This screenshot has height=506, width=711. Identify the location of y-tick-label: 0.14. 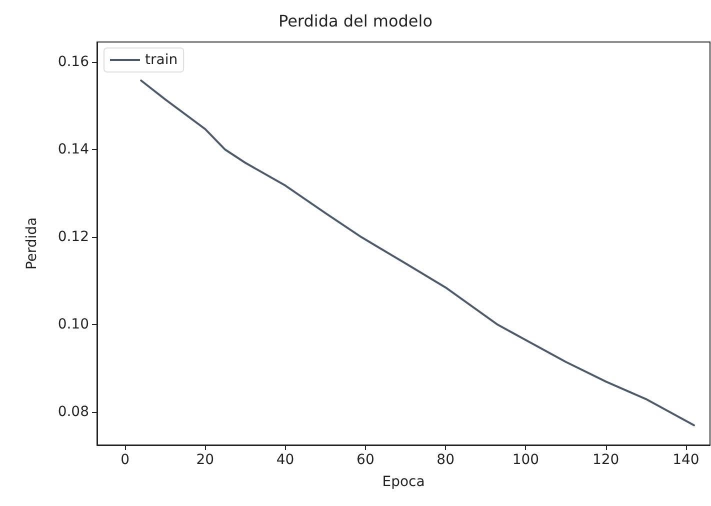
(74, 150).